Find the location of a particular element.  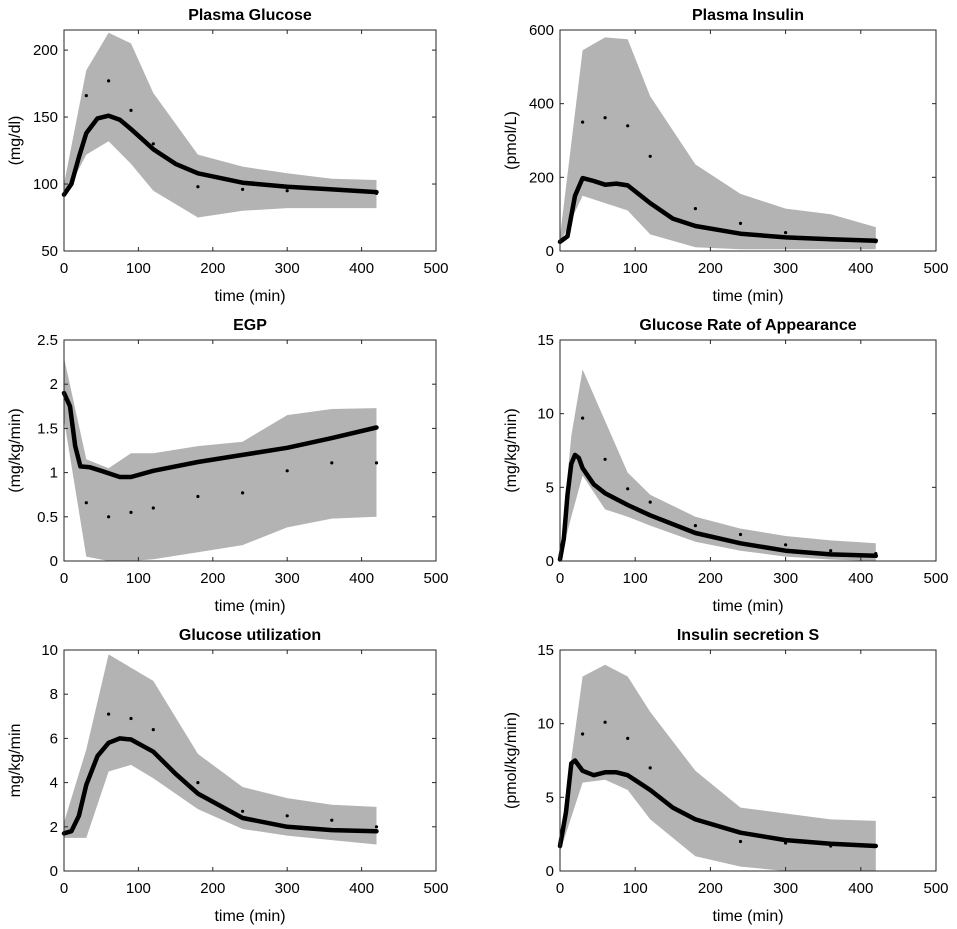

y-tick-label: 8 is located at coordinates (54, 694).